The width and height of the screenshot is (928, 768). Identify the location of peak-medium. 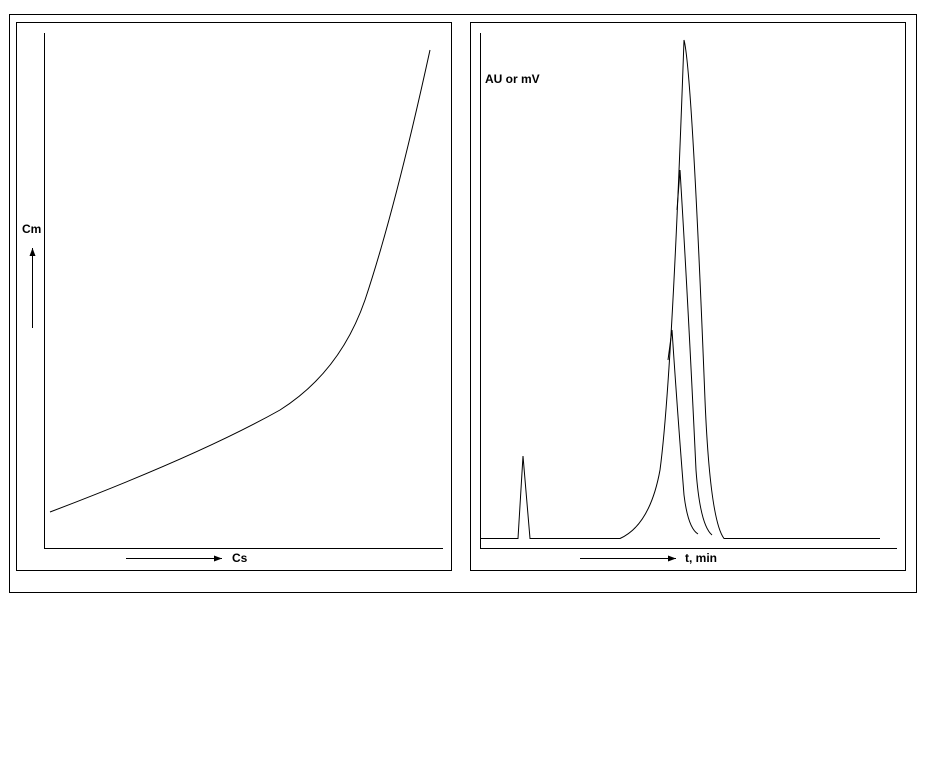
(694, 352).